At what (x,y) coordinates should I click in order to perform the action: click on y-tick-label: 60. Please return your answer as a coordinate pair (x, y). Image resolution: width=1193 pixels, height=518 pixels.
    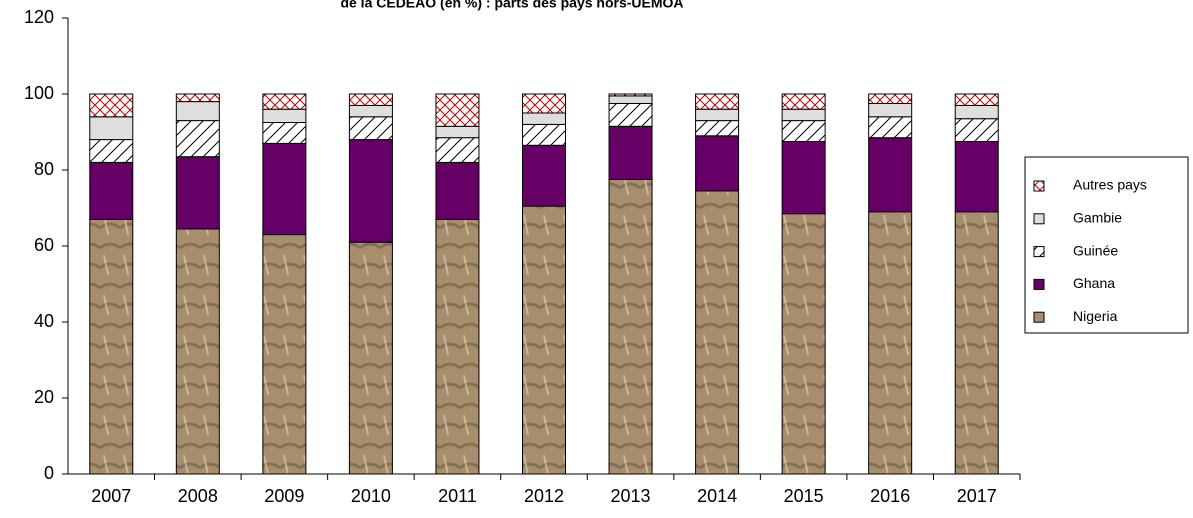
    Looking at the image, I should click on (44, 245).